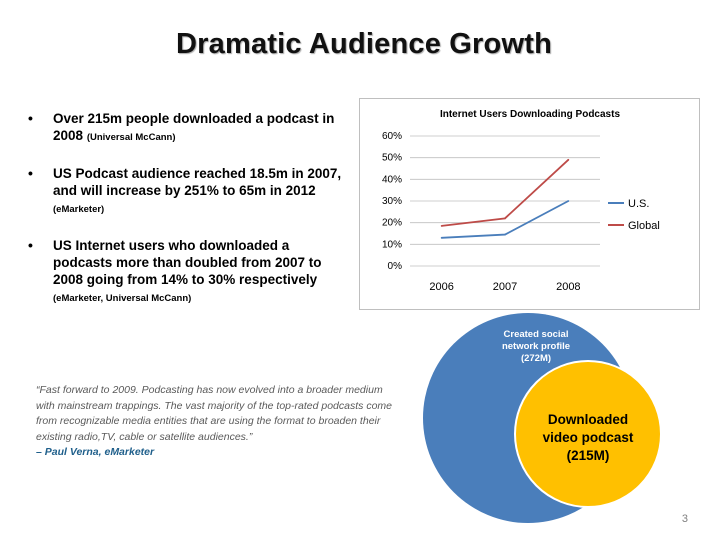 The width and height of the screenshot is (728, 546). I want to click on y-tick-label: 0%, so click(395, 266).